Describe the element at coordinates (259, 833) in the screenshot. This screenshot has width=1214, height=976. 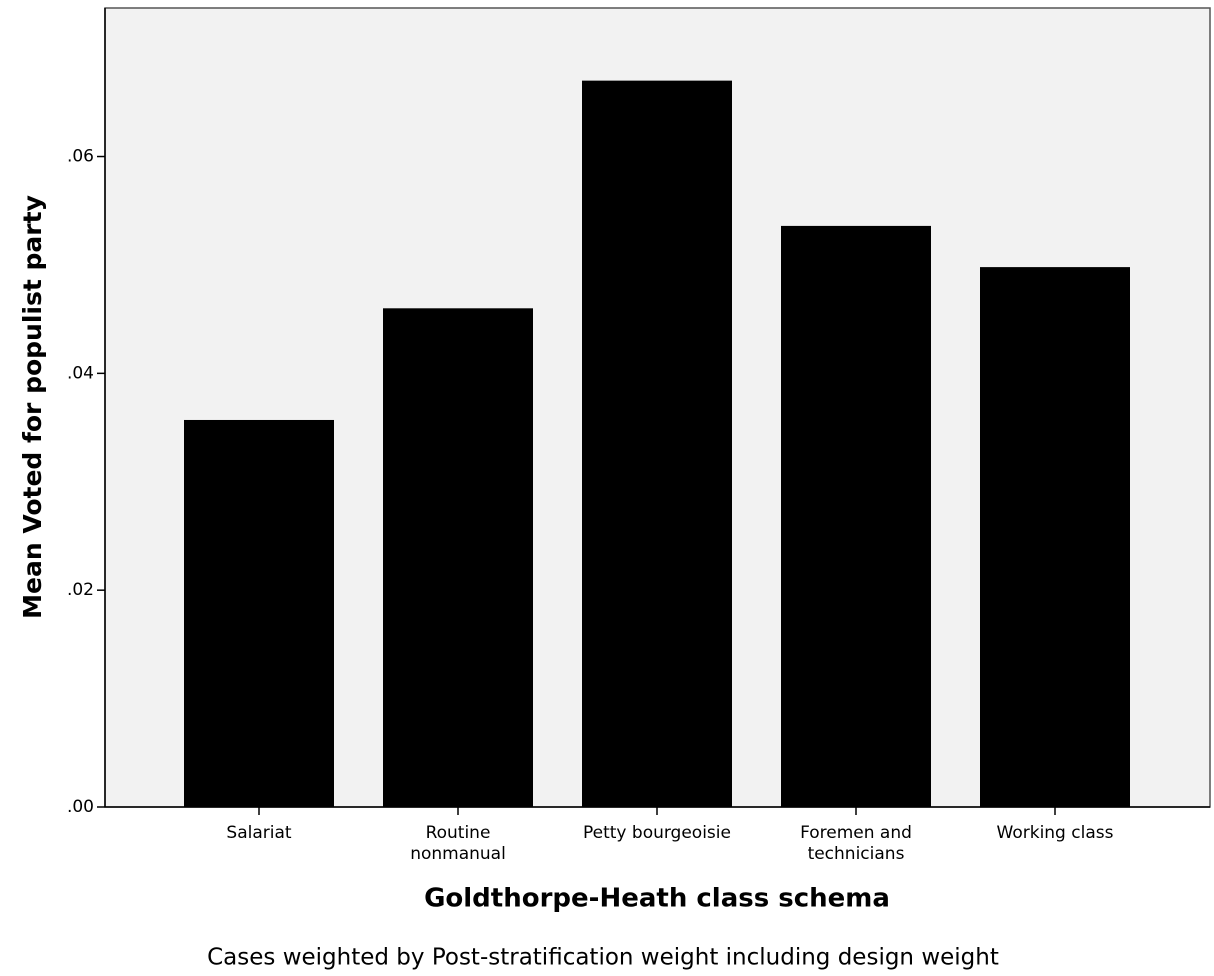
I see `x-tick-label: Salariat` at that location.